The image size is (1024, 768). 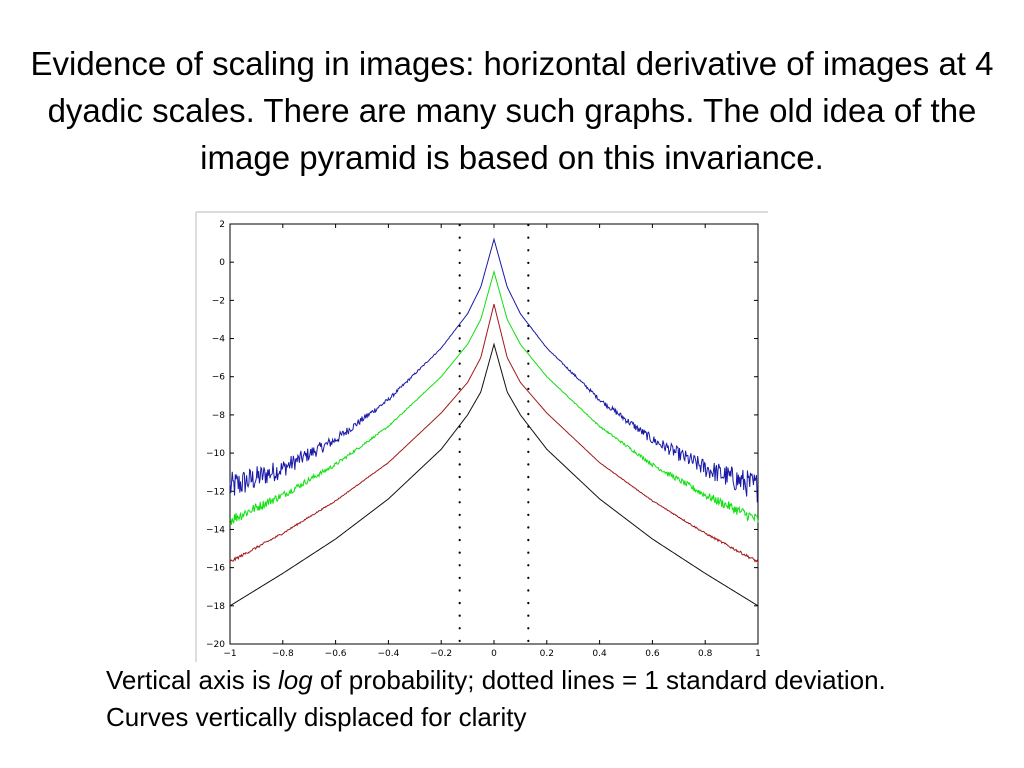 What do you see at coordinates (215, 607) in the screenshot?
I see `y-tick-label: −18` at bounding box center [215, 607].